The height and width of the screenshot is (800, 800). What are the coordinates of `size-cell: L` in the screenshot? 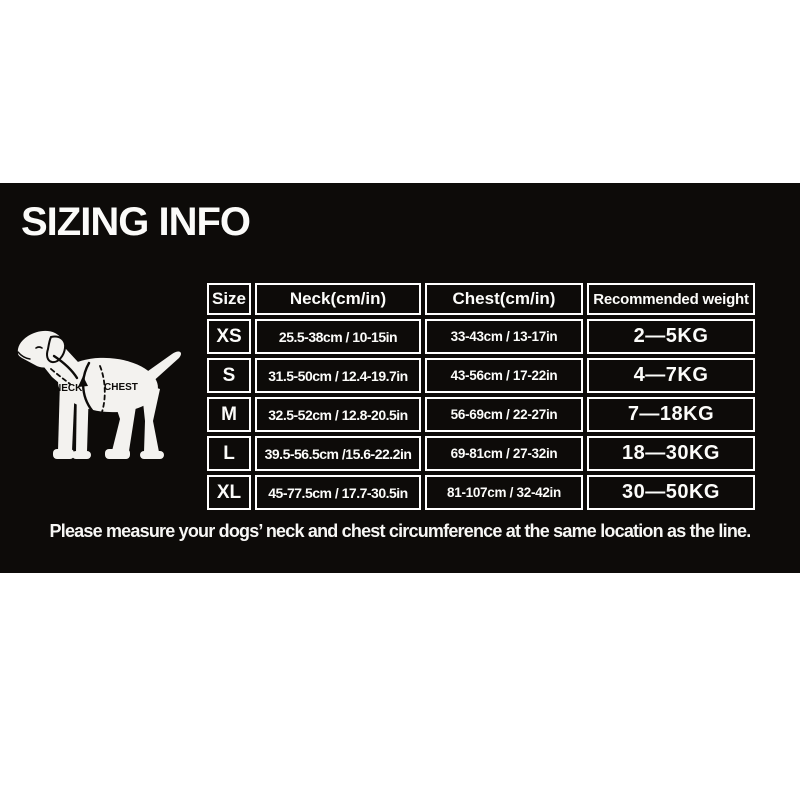 It's located at (229, 453).